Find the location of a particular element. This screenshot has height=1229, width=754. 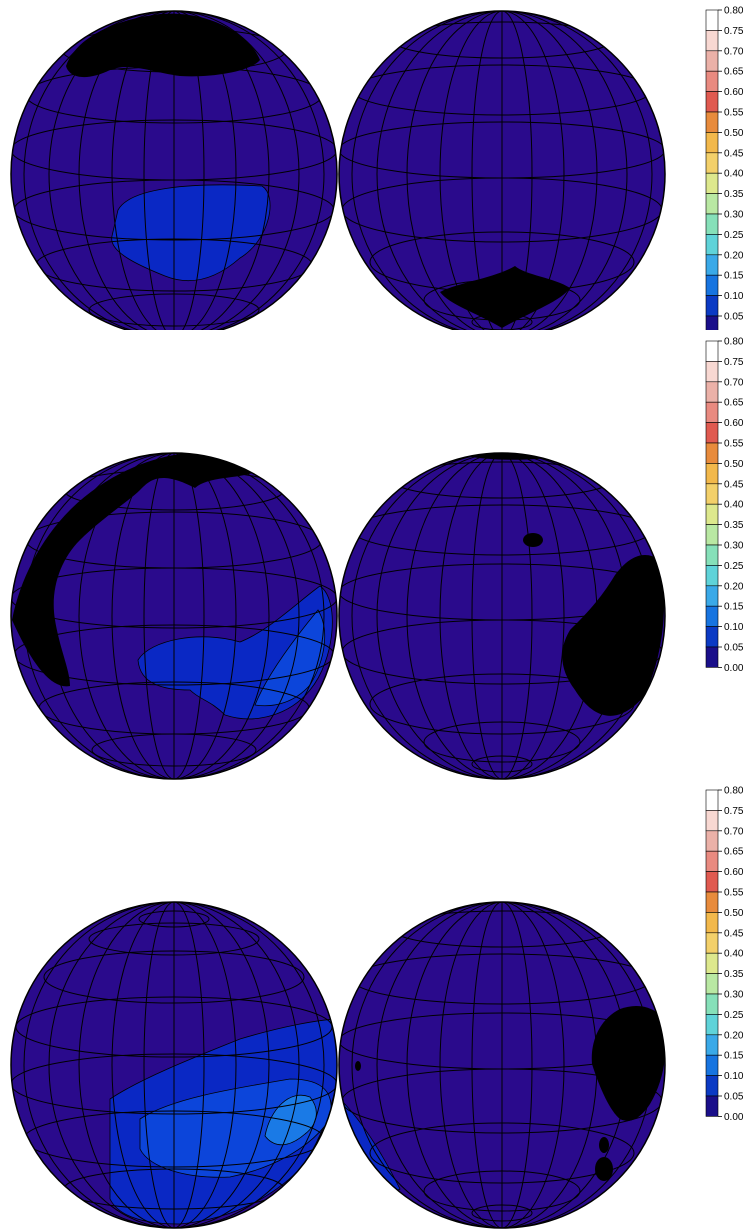

legend-label: 0.35 is located at coordinates (734, 525).